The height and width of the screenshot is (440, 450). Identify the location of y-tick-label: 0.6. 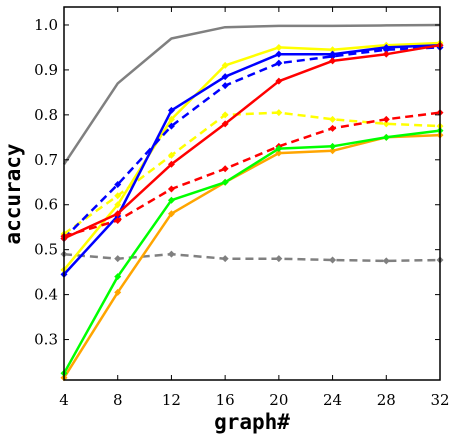
(46, 205).